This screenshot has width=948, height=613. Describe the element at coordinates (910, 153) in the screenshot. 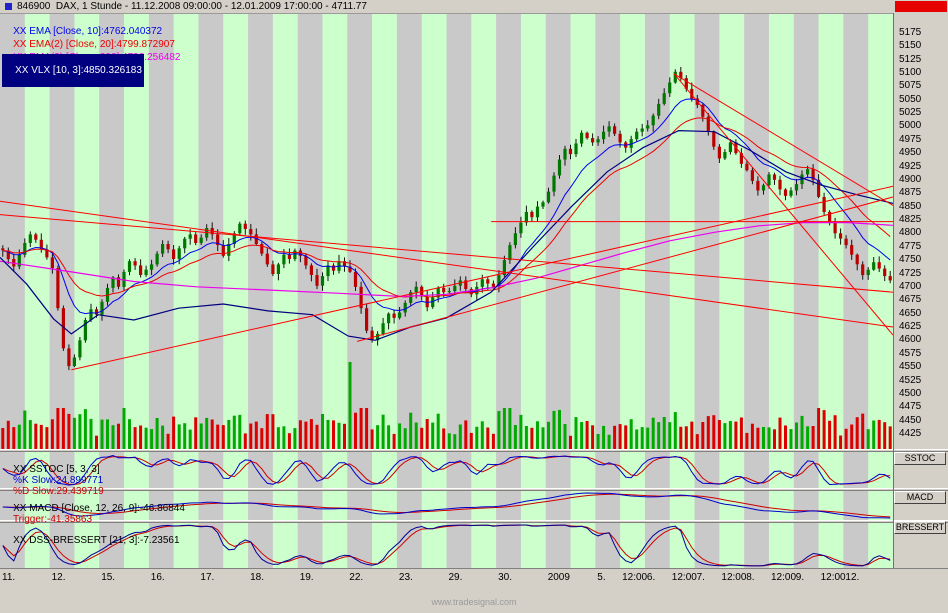

I see `price-tick-label: 4950` at that location.